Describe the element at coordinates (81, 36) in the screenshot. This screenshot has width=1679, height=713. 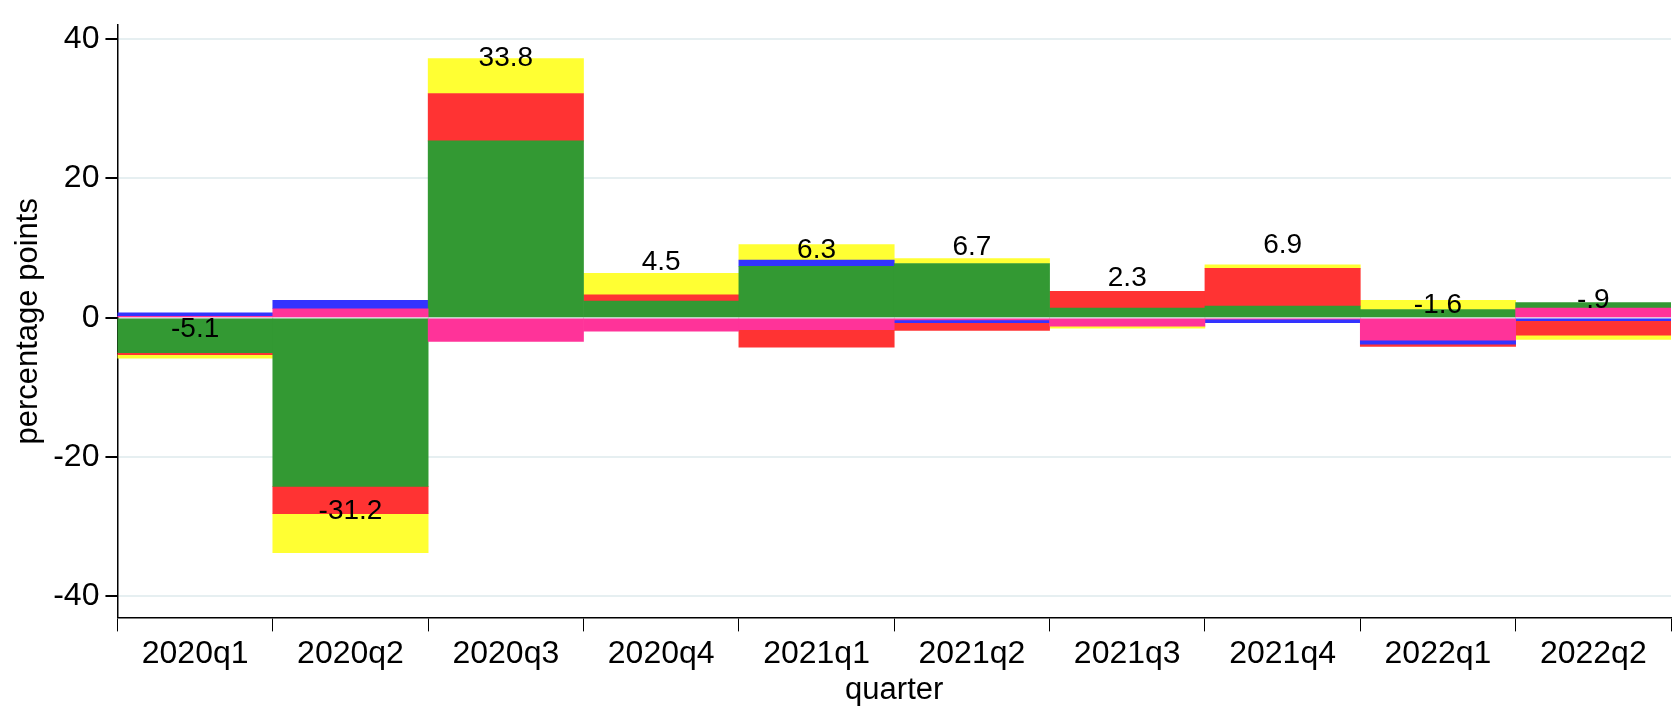
I see `y-tick-label: 40` at that location.